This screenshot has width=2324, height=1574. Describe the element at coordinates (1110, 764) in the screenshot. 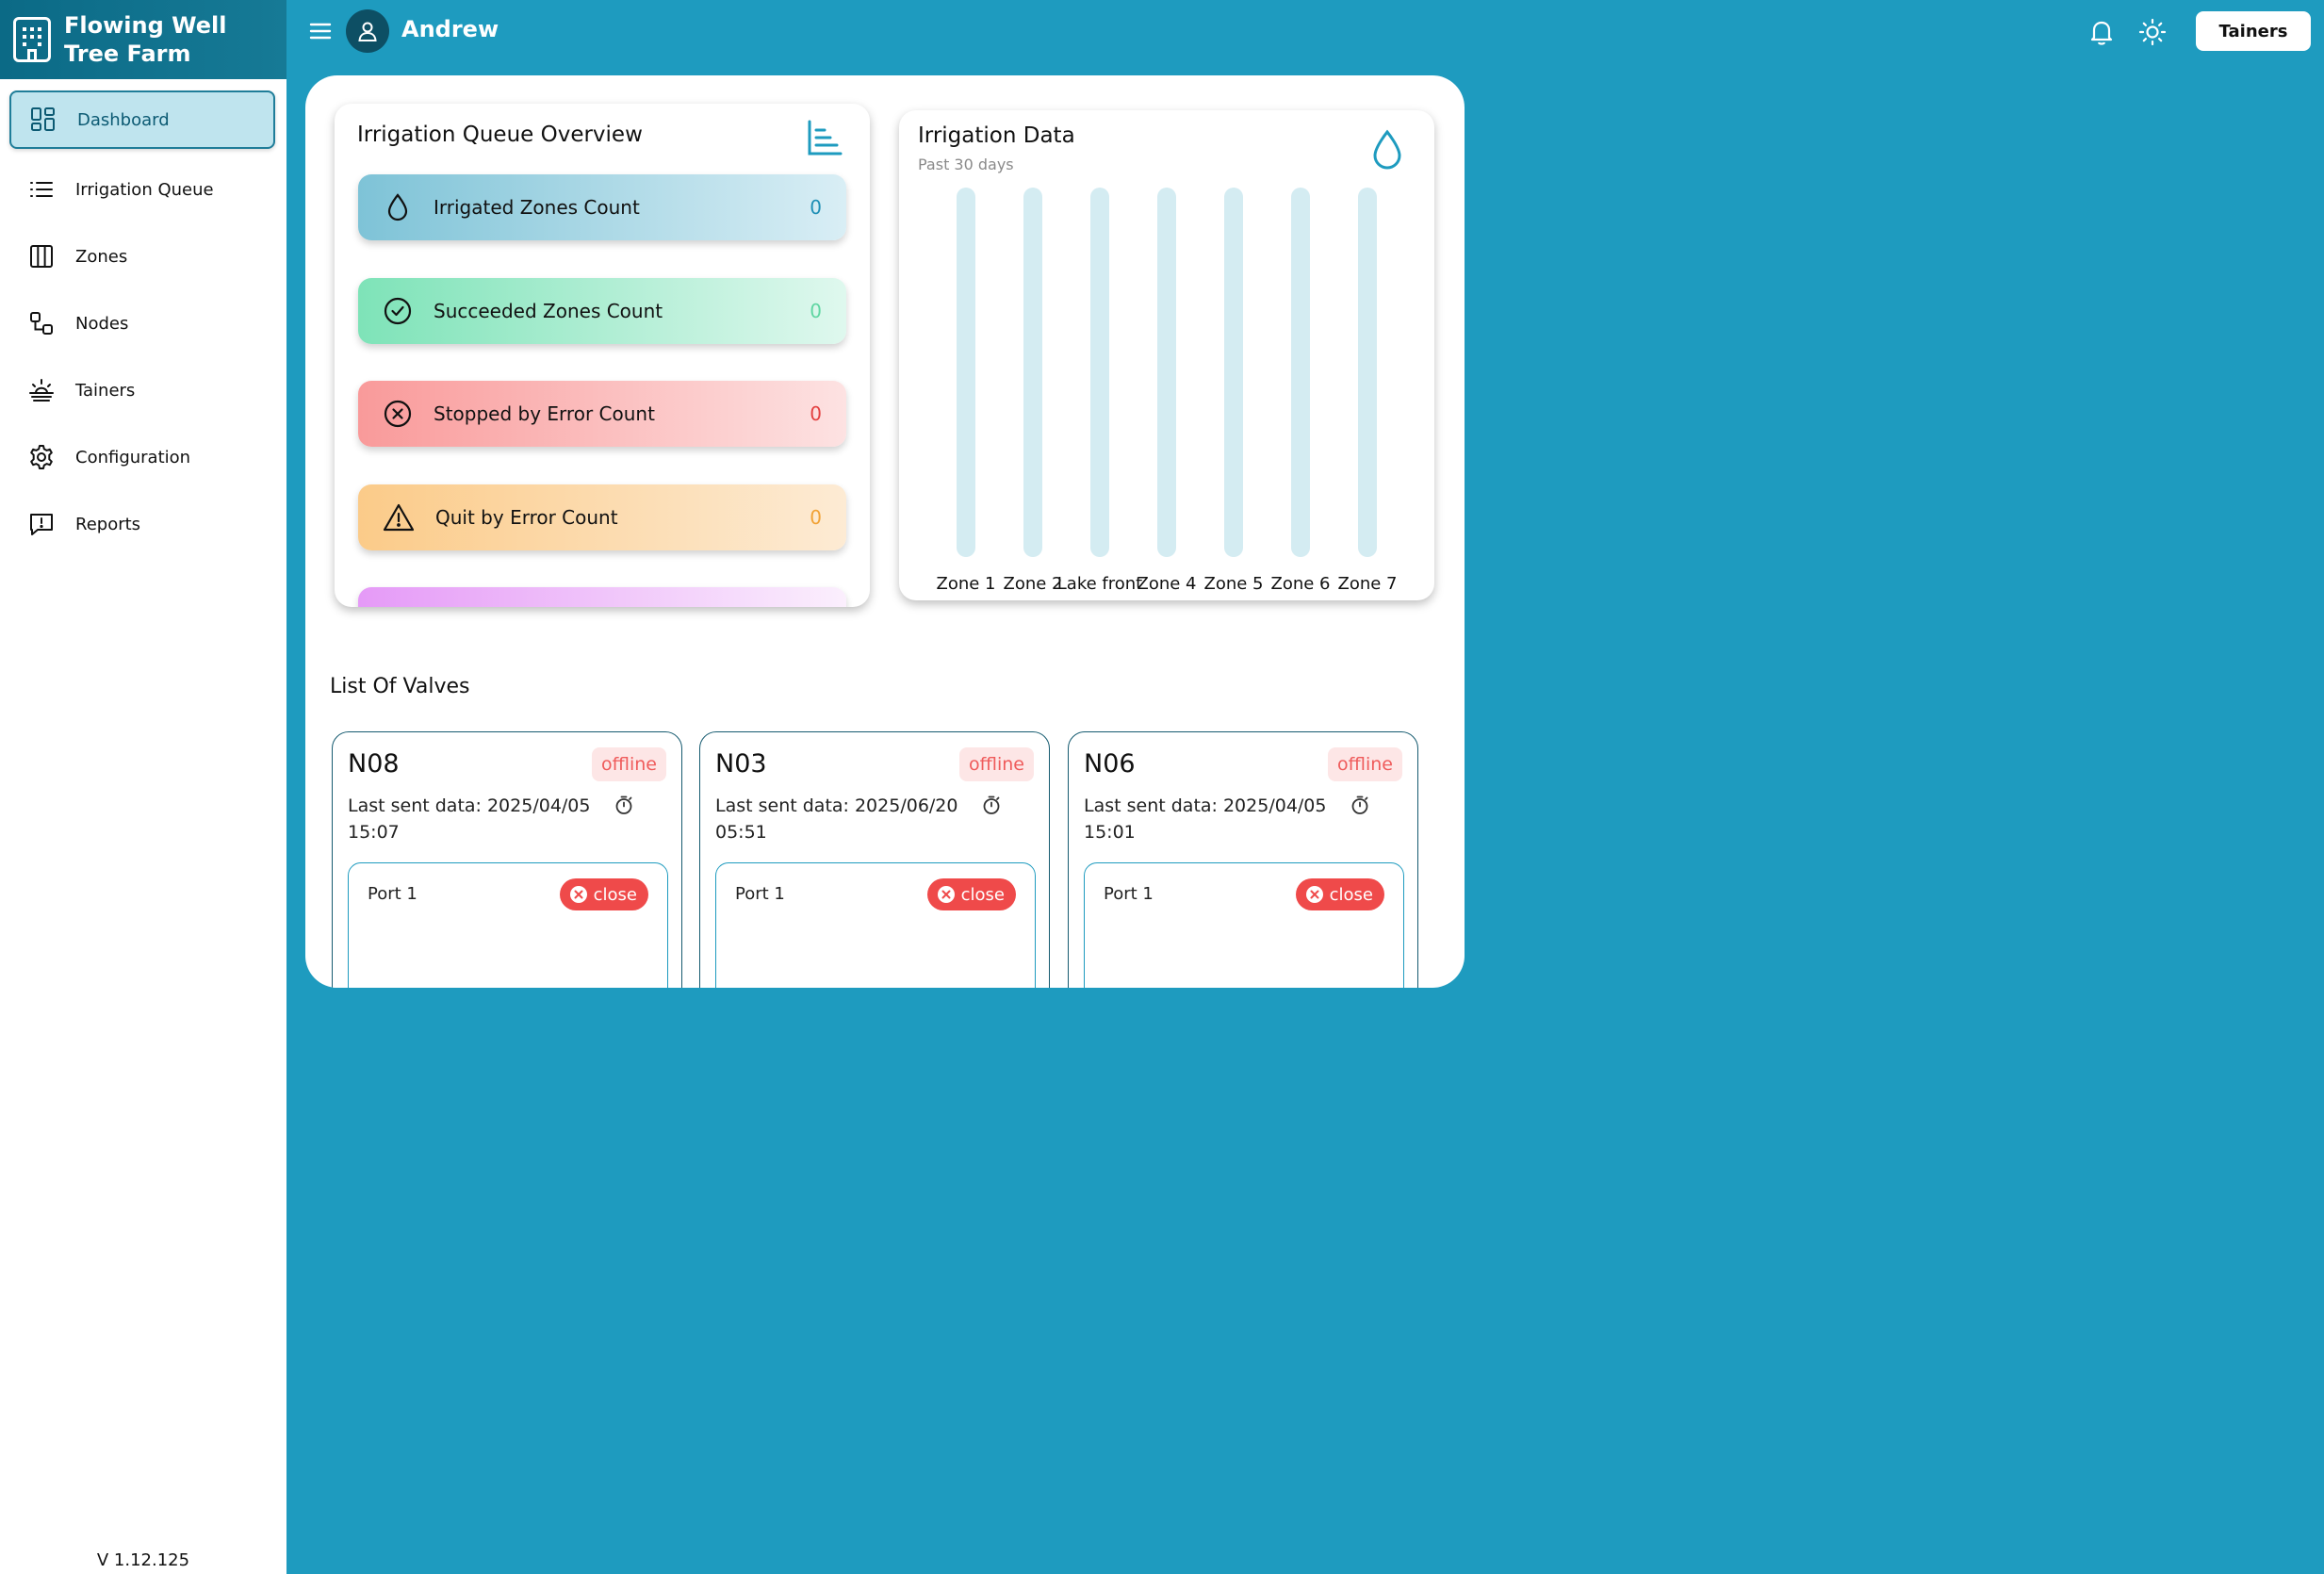

I see `valve-name: N06` at that location.